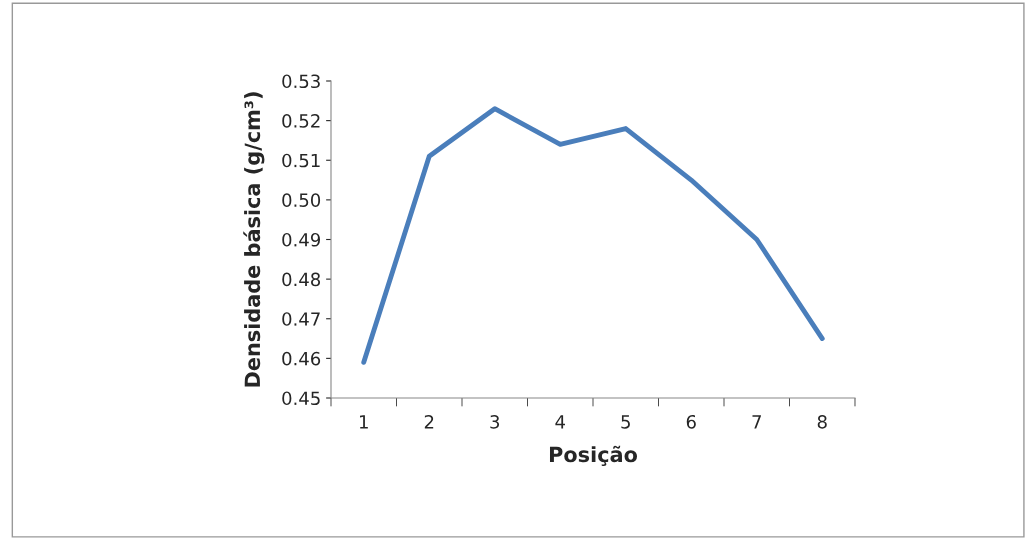 This screenshot has height=539, width=1027. What do you see at coordinates (560, 422) in the screenshot?
I see `x-tick-label: 4` at bounding box center [560, 422].